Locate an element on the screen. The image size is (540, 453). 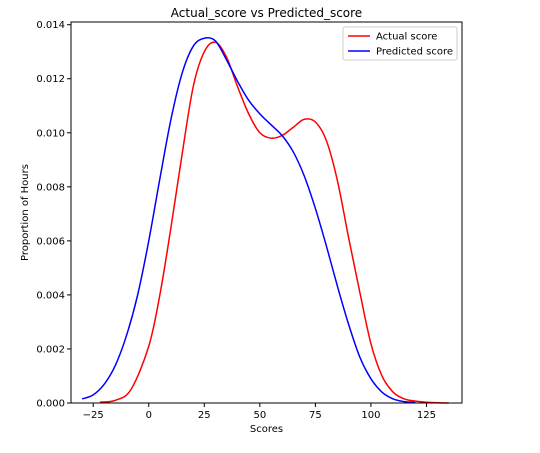
chart-title: Actual_score vs Predicted_score is located at coordinates (266, 13).